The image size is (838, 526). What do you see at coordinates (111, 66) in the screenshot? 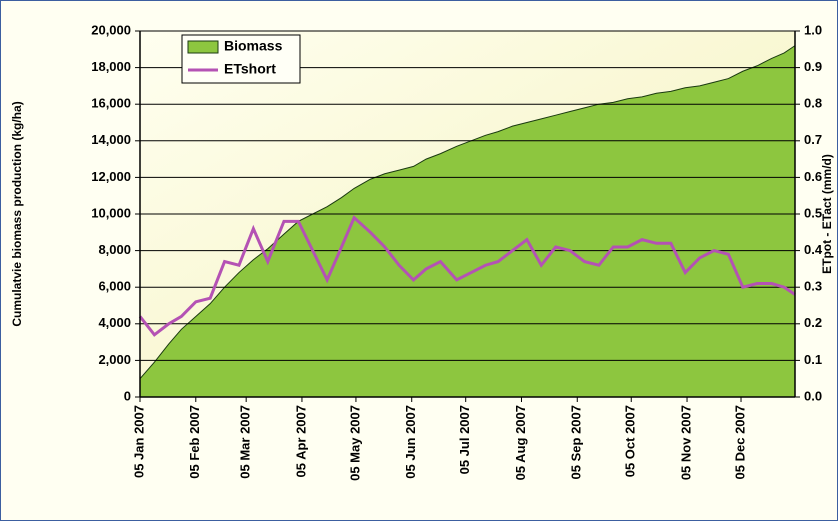
I see `y-tick-label: 18,000` at bounding box center [111, 66].